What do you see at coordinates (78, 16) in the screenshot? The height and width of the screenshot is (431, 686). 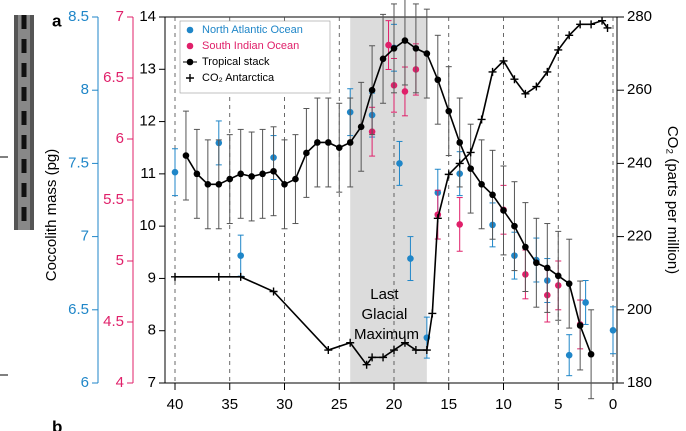 I see `y-tick-label: 8.5` at bounding box center [78, 16].